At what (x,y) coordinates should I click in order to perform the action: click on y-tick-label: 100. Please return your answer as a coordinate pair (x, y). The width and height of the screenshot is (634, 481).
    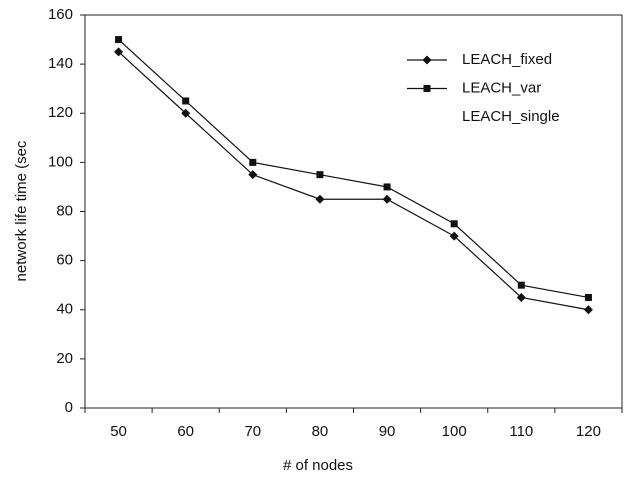
    Looking at the image, I should click on (60, 161).